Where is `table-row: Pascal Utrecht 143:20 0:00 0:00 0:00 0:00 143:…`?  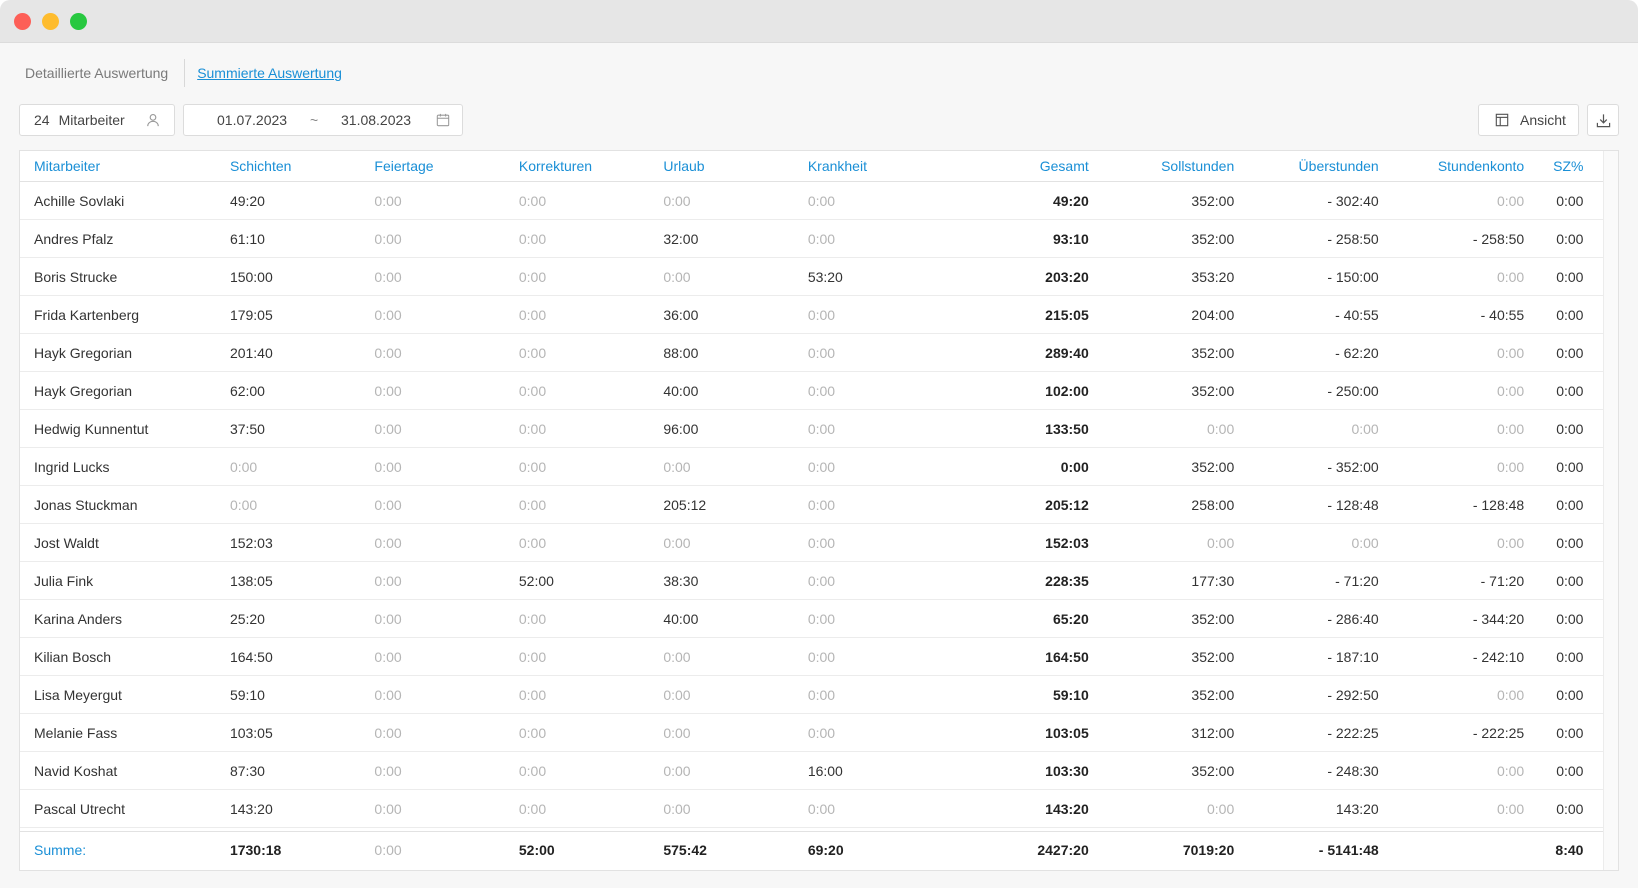
table-row: Pascal Utrecht 143:20 0:00 0:00 0:00 0:00 143:… is located at coordinates (812, 808).